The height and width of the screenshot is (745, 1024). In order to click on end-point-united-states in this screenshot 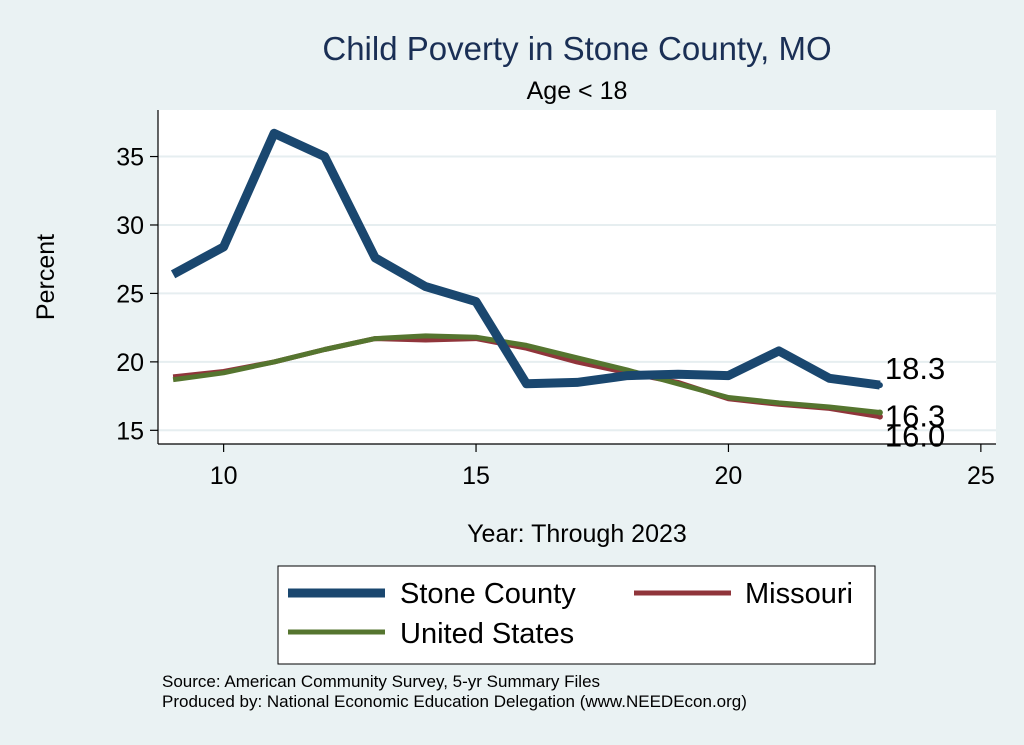, I will do `click(879, 412)`.